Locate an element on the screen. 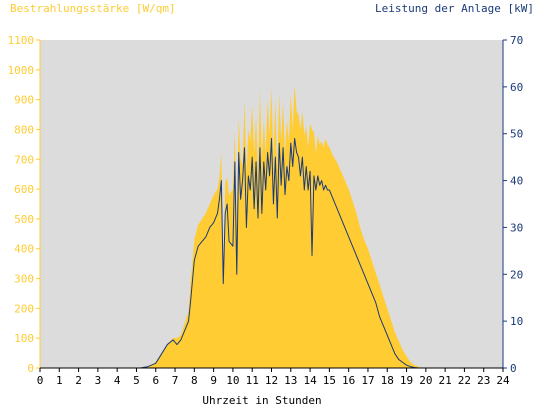 This screenshot has width=544, height=408. x-tick-label: 13 is located at coordinates (290, 380).